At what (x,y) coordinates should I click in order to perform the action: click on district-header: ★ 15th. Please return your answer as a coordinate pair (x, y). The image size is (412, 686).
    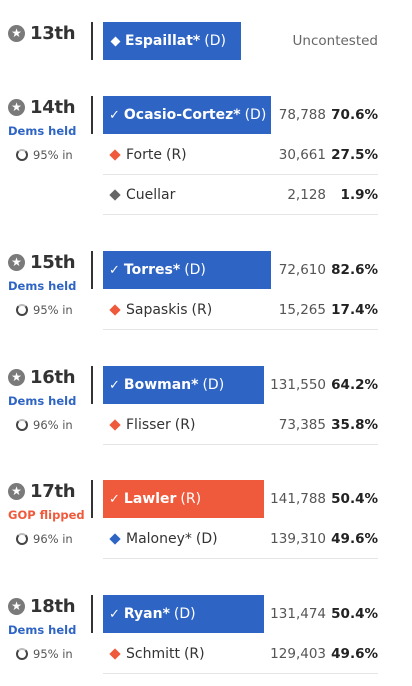
    Looking at the image, I should click on (42, 262).